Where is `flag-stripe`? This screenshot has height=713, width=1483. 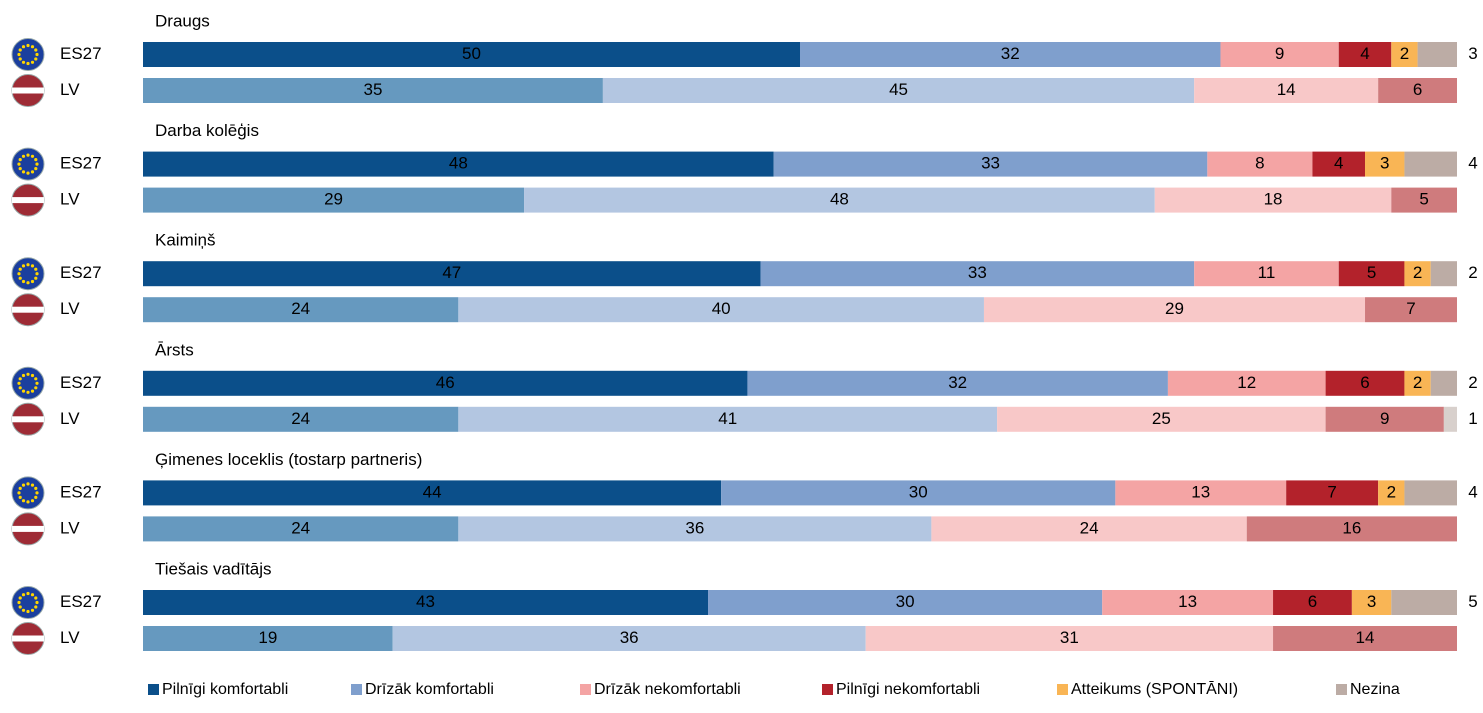 flag-stripe is located at coordinates (28, 419).